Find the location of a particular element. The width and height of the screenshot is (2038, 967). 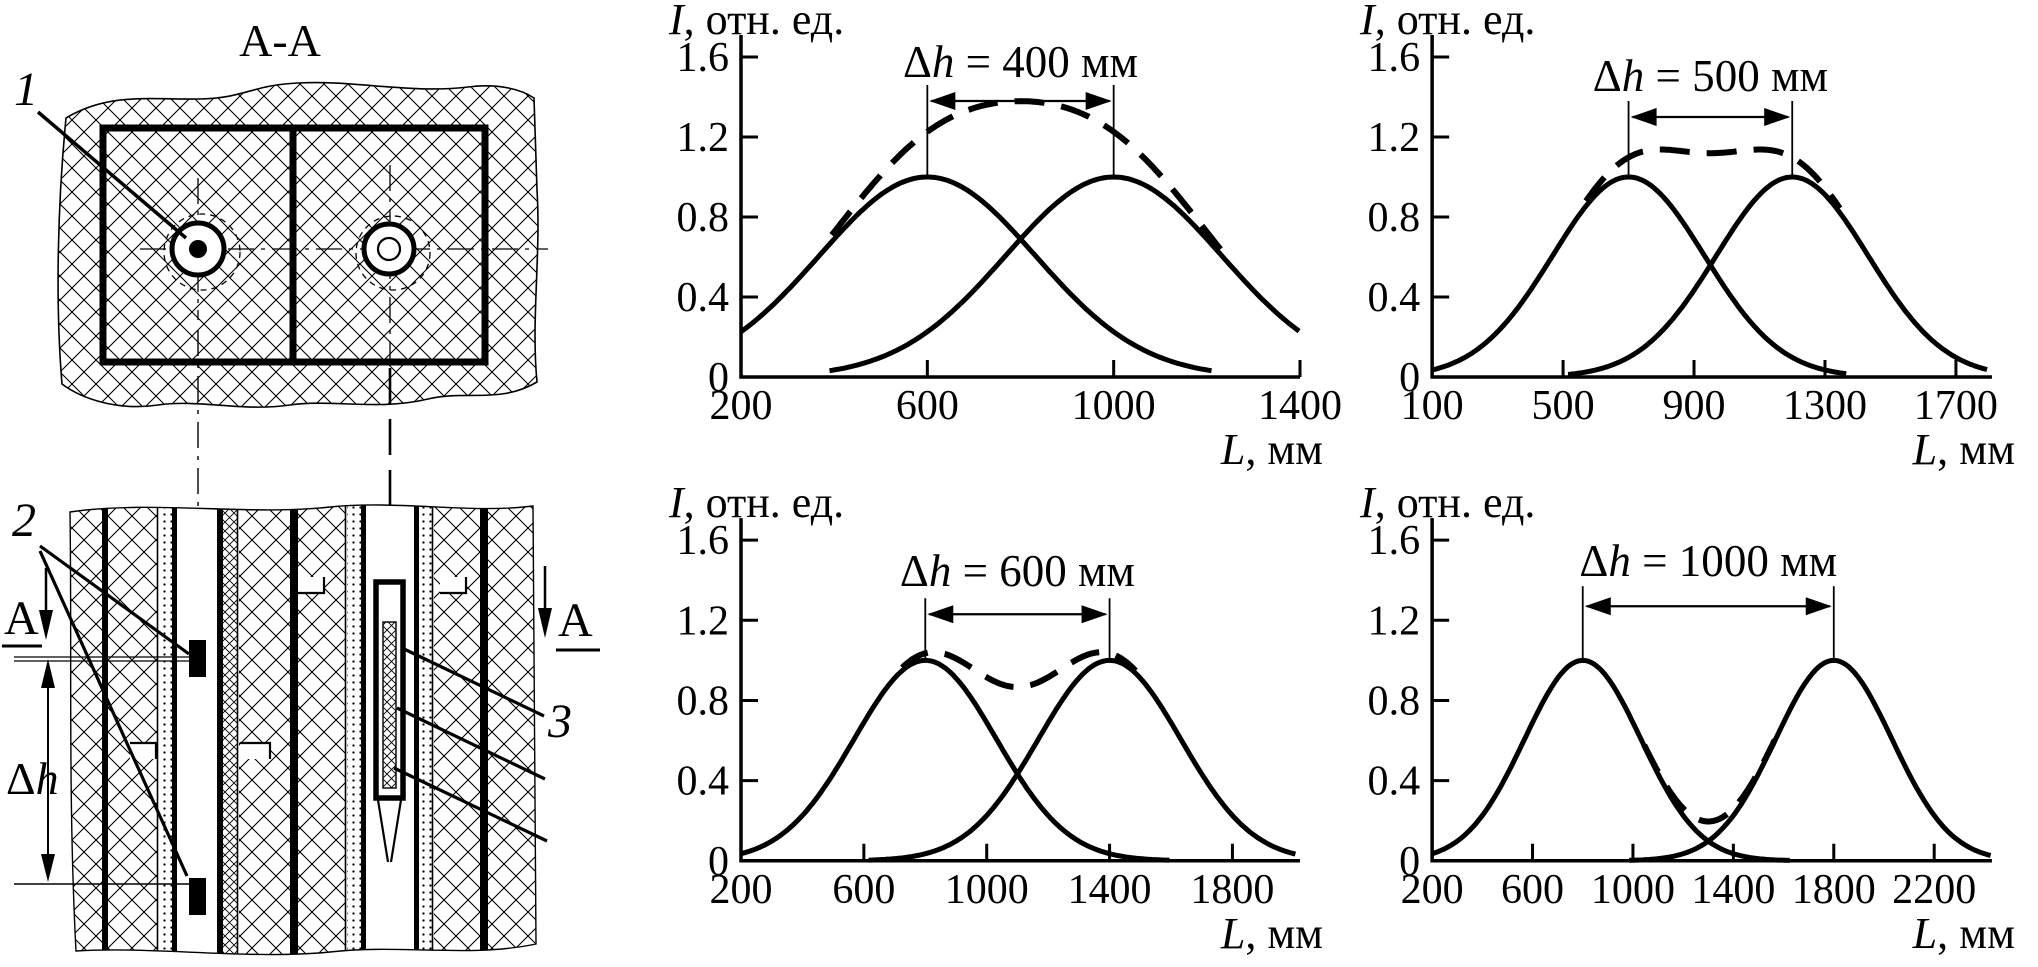

delta-h-label: Δh is located at coordinates (32, 778).